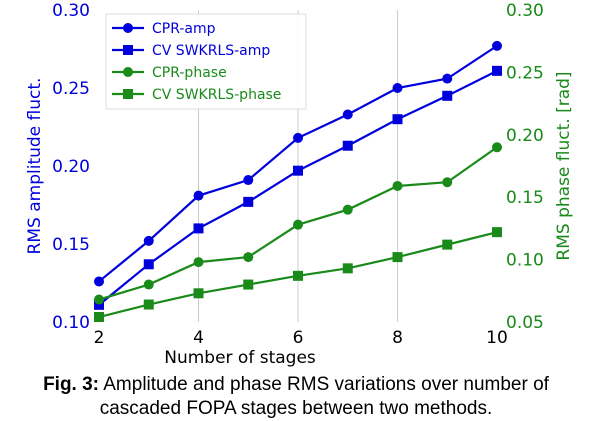 Image resolution: width=592 pixels, height=421 pixels. Describe the element at coordinates (71, 89) in the screenshot. I see `y-left-tick-label-0.25: 0.25` at that location.